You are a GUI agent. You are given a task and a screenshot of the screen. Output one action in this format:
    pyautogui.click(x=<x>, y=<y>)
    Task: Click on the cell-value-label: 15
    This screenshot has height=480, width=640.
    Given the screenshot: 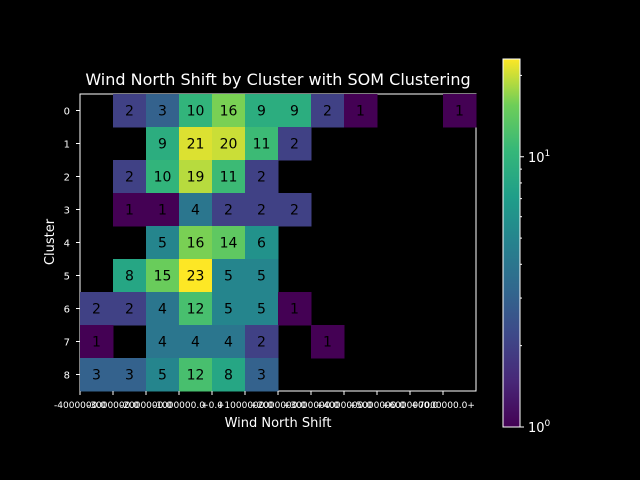 What is the action you would take?
    pyautogui.click(x=163, y=277)
    